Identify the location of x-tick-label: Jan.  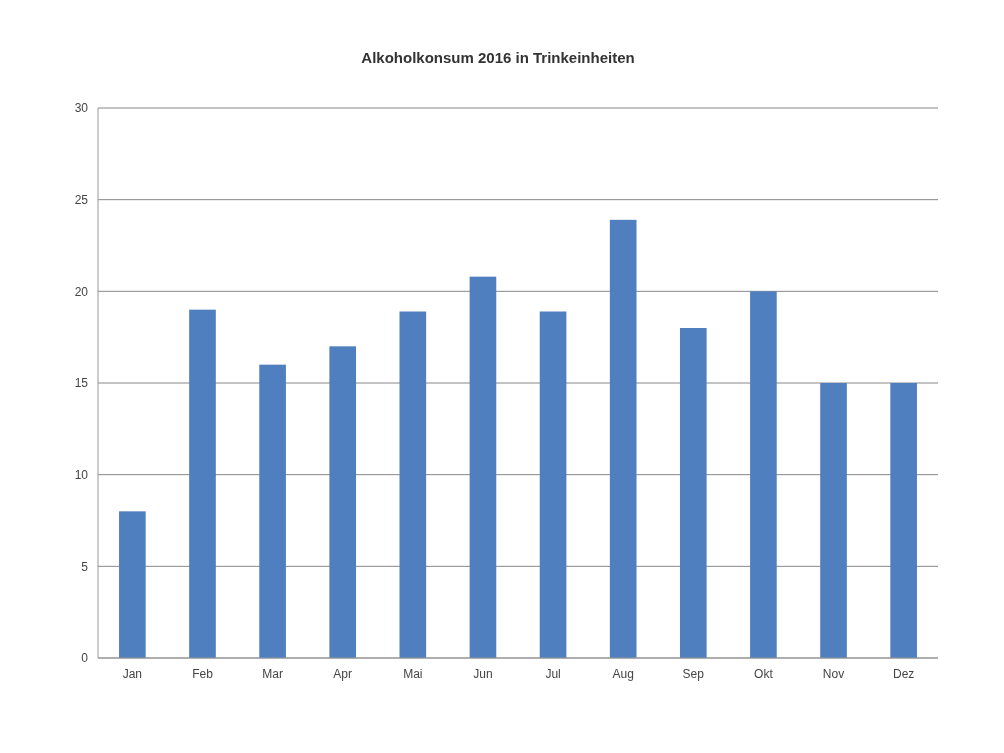
(132, 674).